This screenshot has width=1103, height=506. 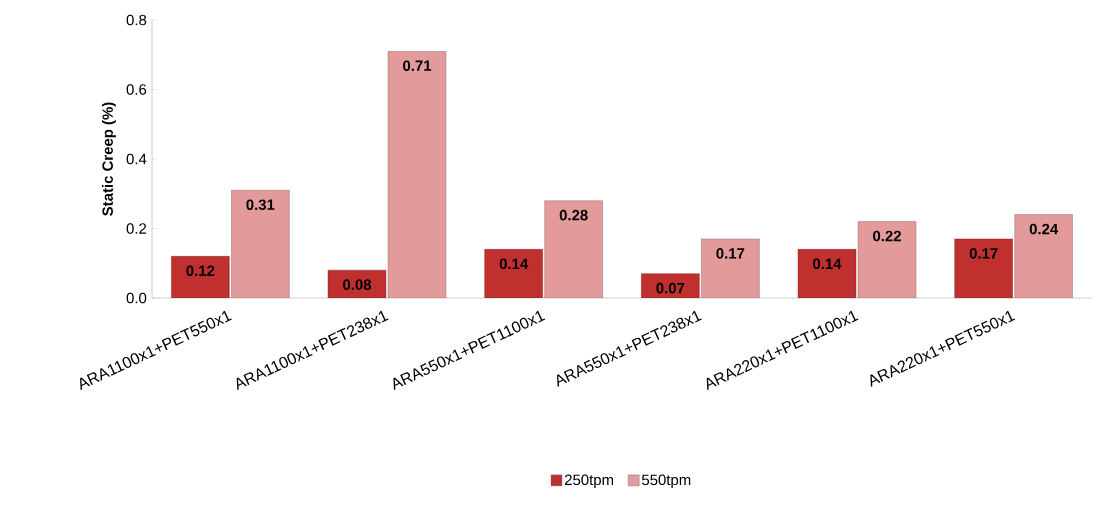 What do you see at coordinates (136, 20) in the screenshot?
I see `y-tick-label: 0.8` at bounding box center [136, 20].